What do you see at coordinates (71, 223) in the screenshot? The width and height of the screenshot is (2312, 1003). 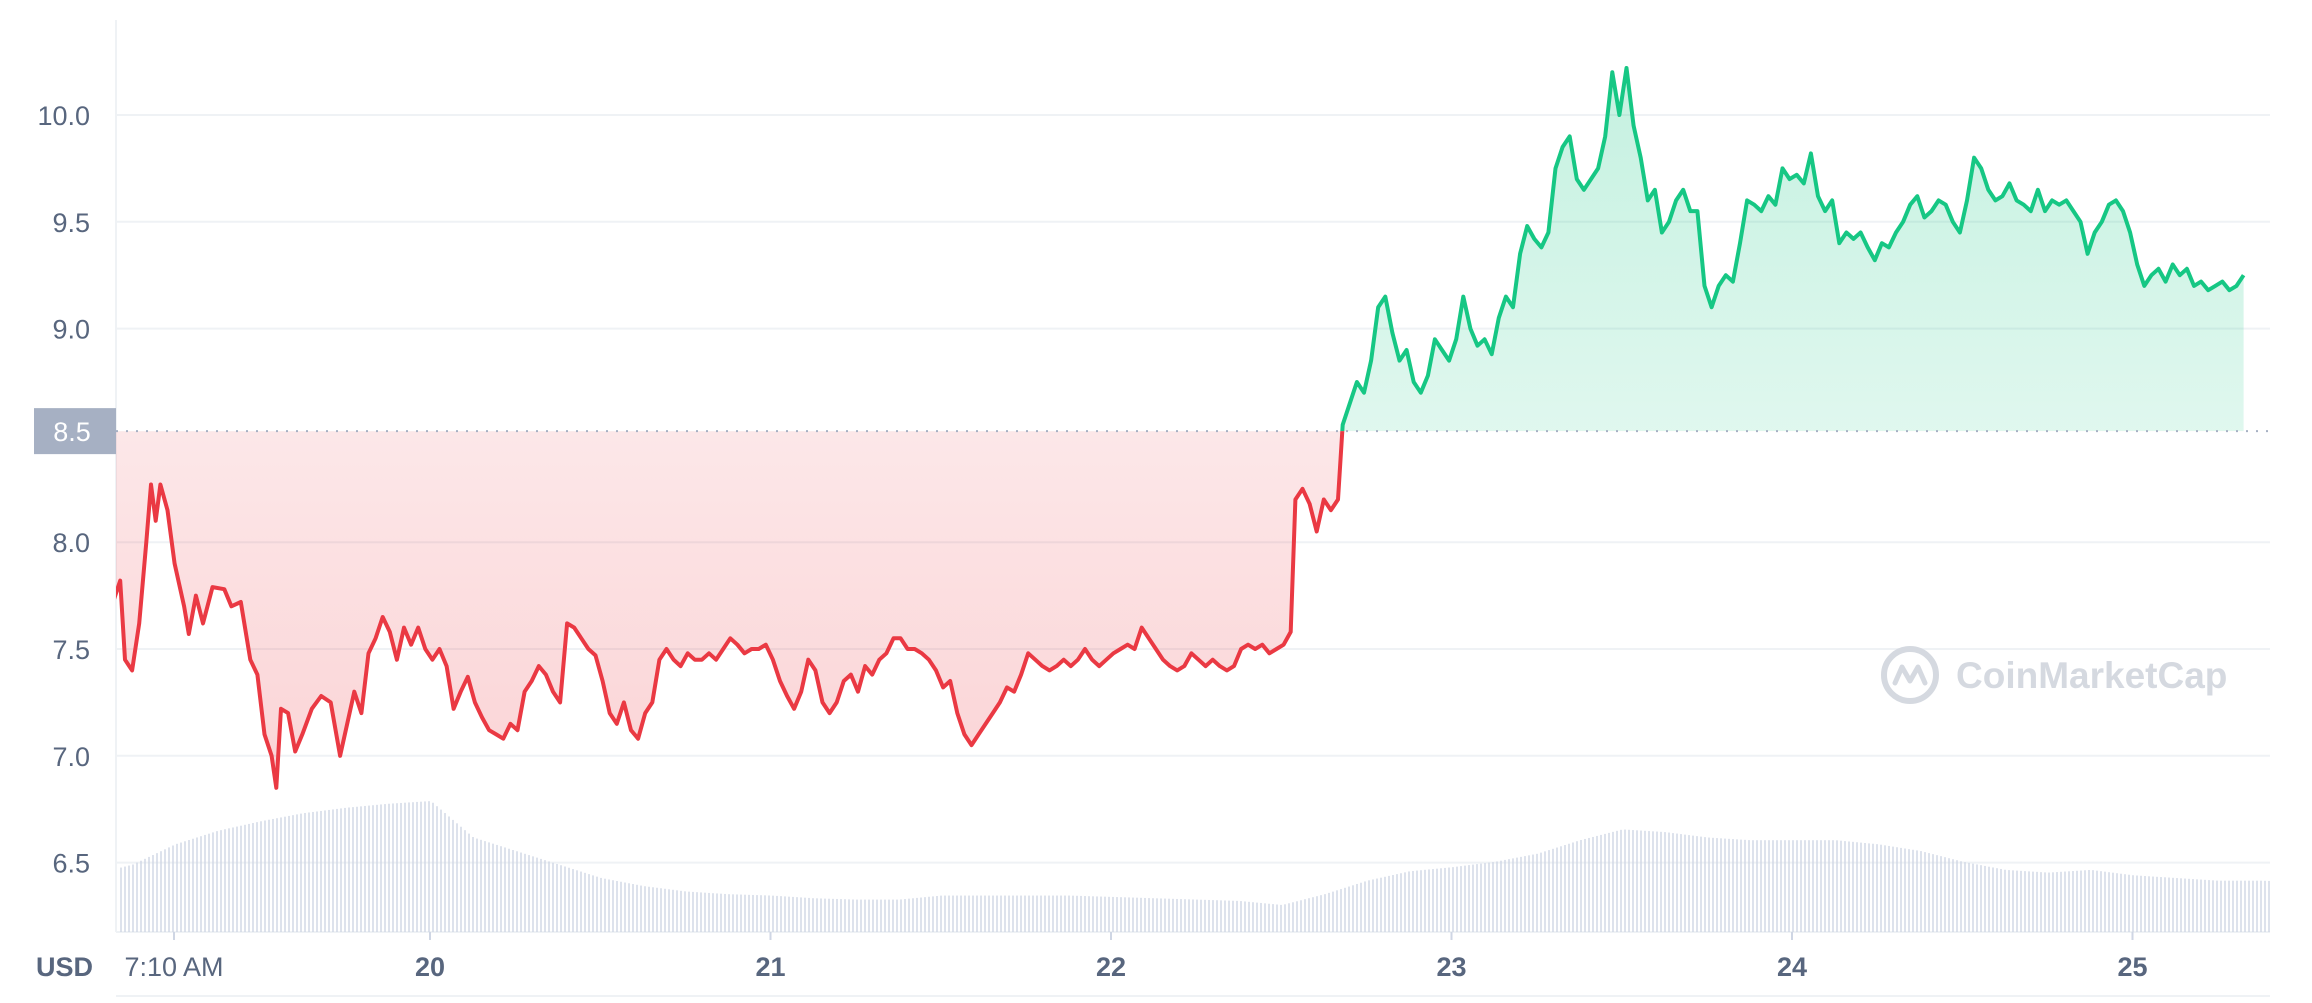 I see `y-tick-label: 9.5` at bounding box center [71, 223].